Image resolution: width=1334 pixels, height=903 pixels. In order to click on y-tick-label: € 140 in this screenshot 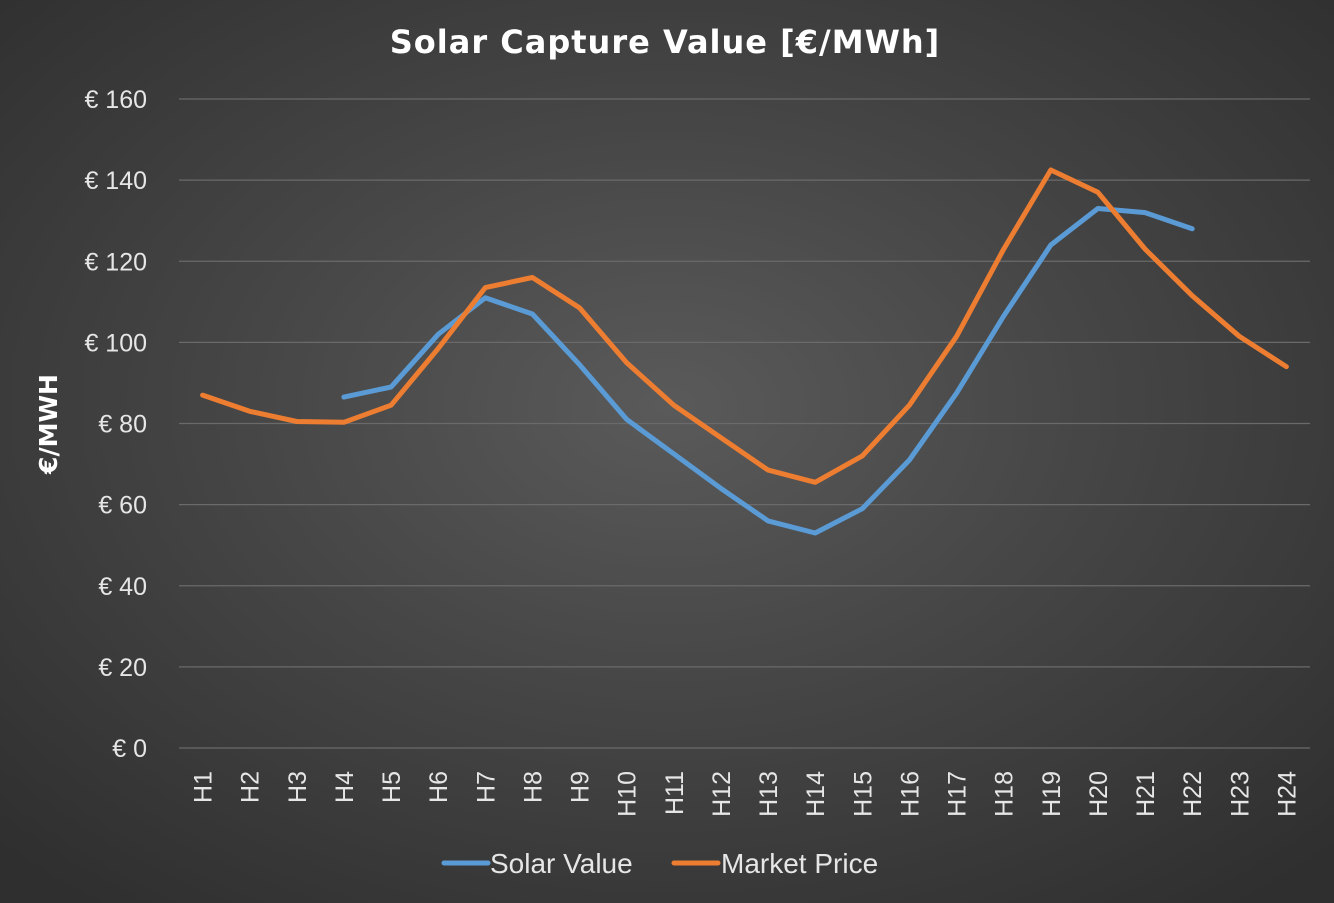, I will do `click(115, 181)`.